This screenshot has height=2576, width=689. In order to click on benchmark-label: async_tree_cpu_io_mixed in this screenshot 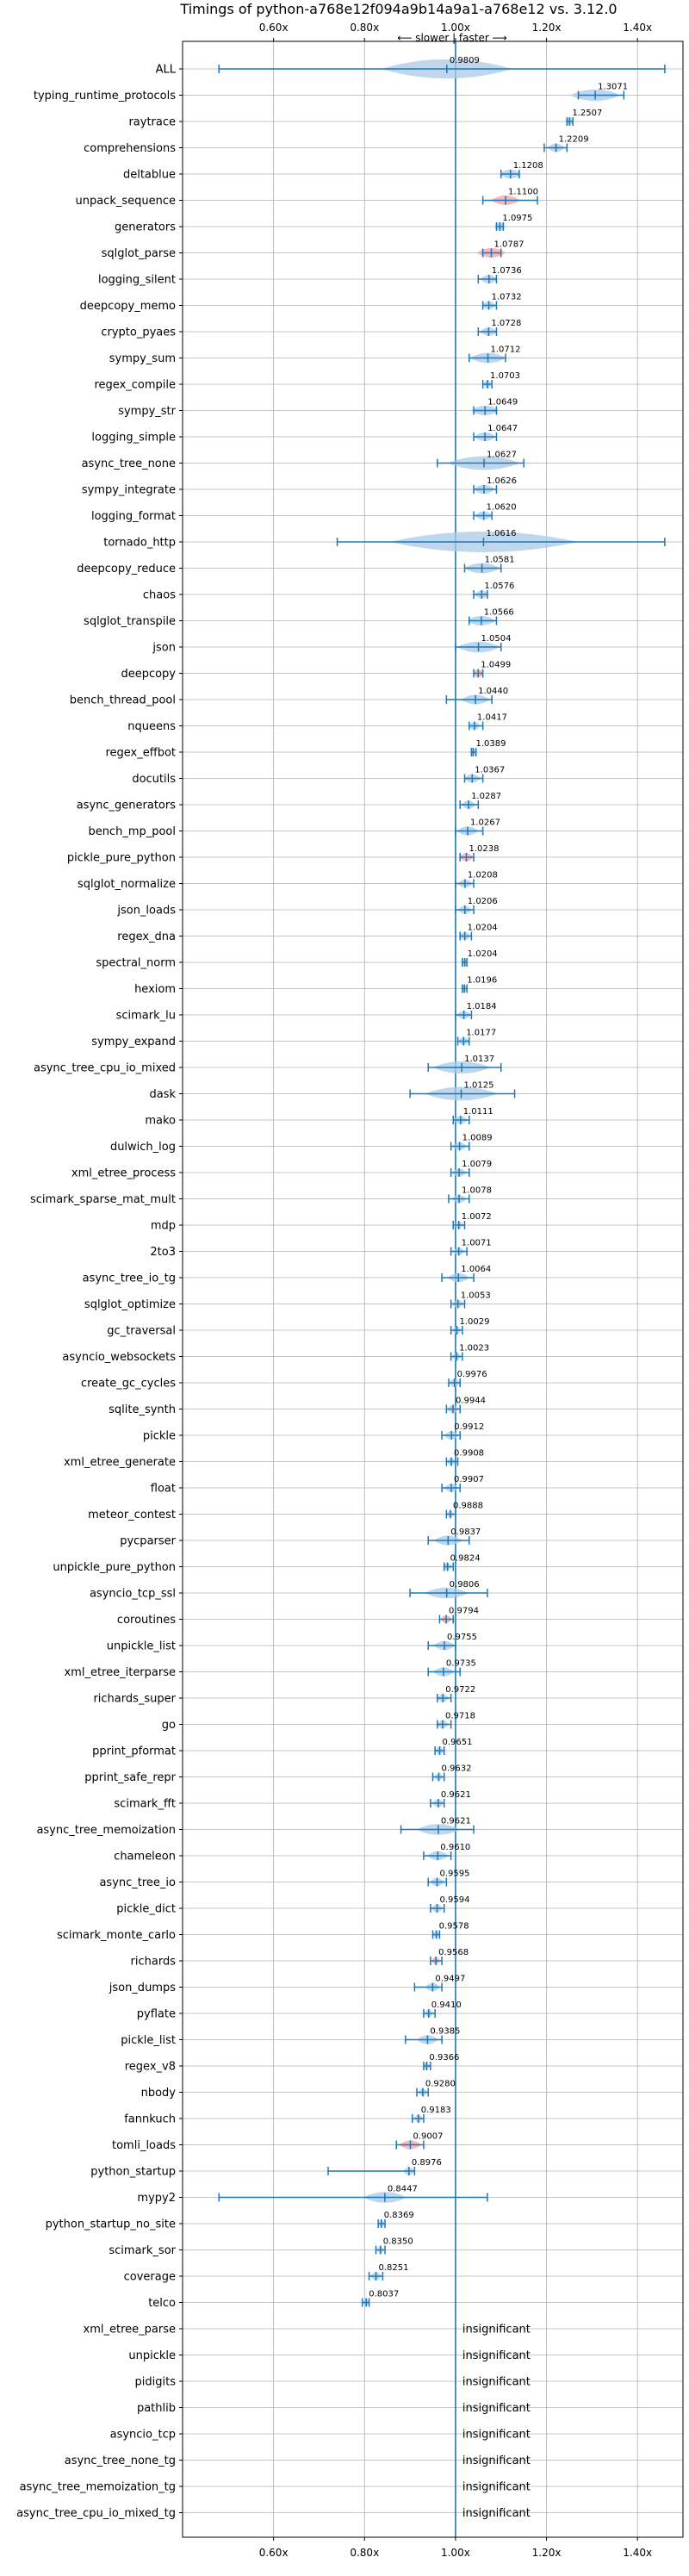, I will do `click(105, 1069)`.